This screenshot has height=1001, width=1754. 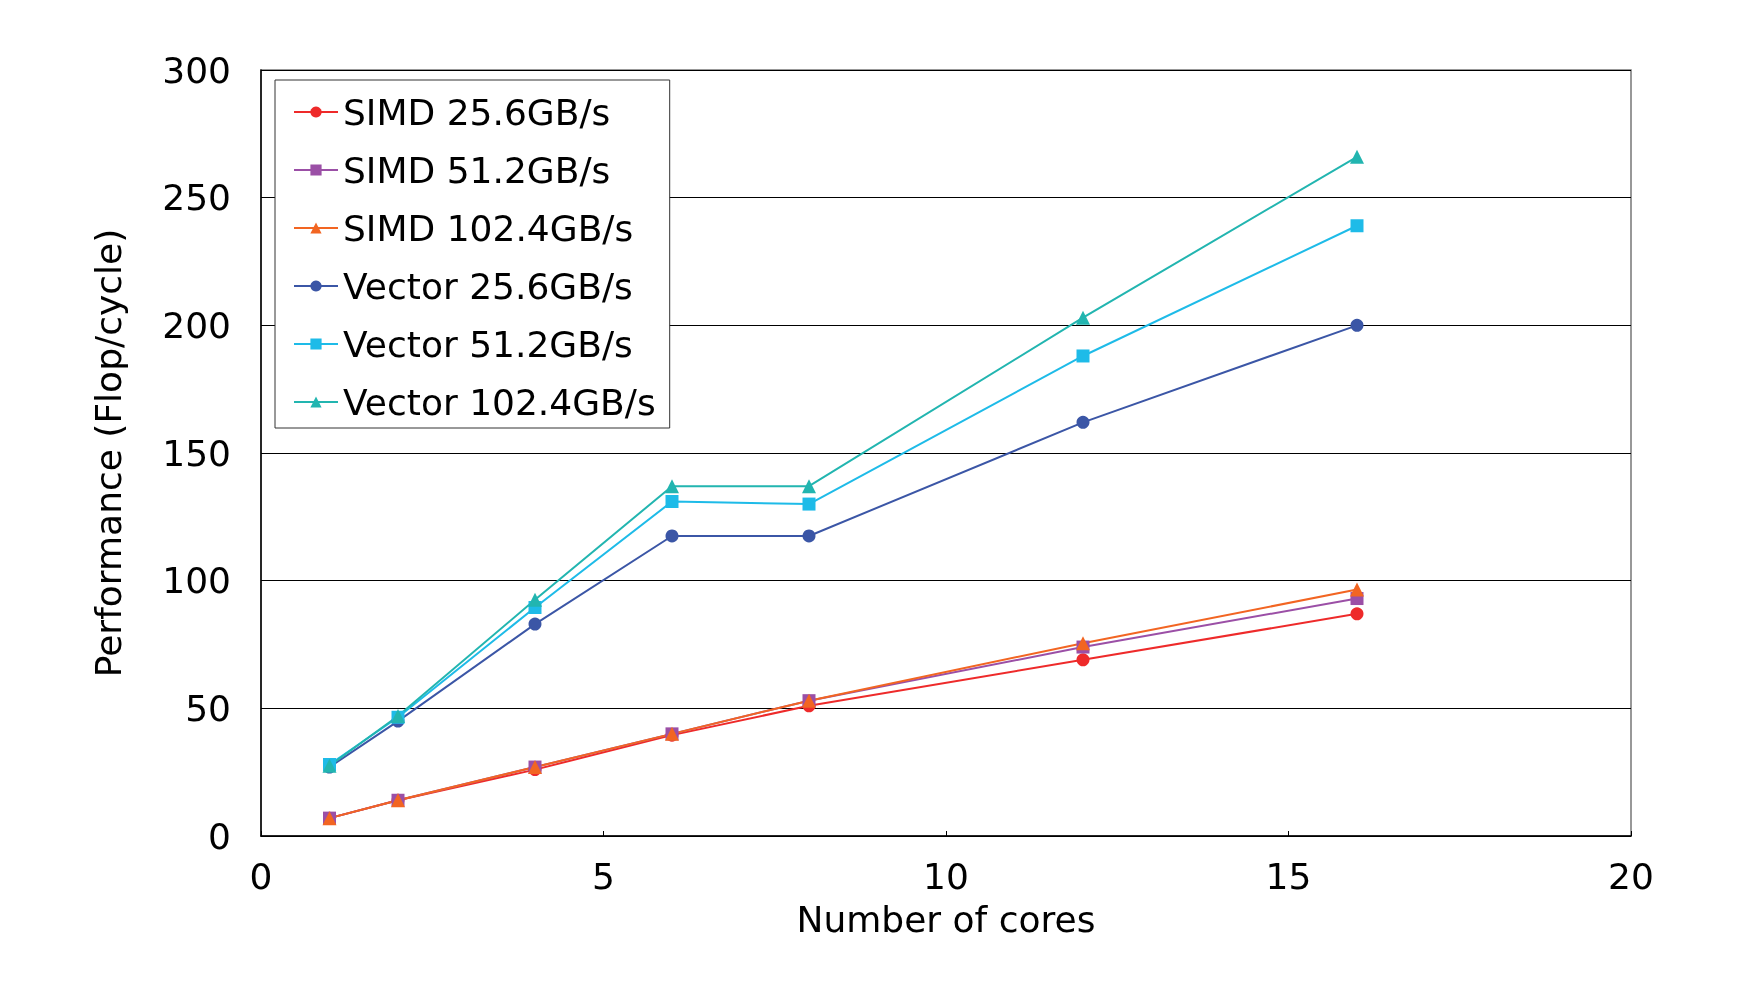 What do you see at coordinates (219, 836) in the screenshot?
I see `y-tick-label: 0` at bounding box center [219, 836].